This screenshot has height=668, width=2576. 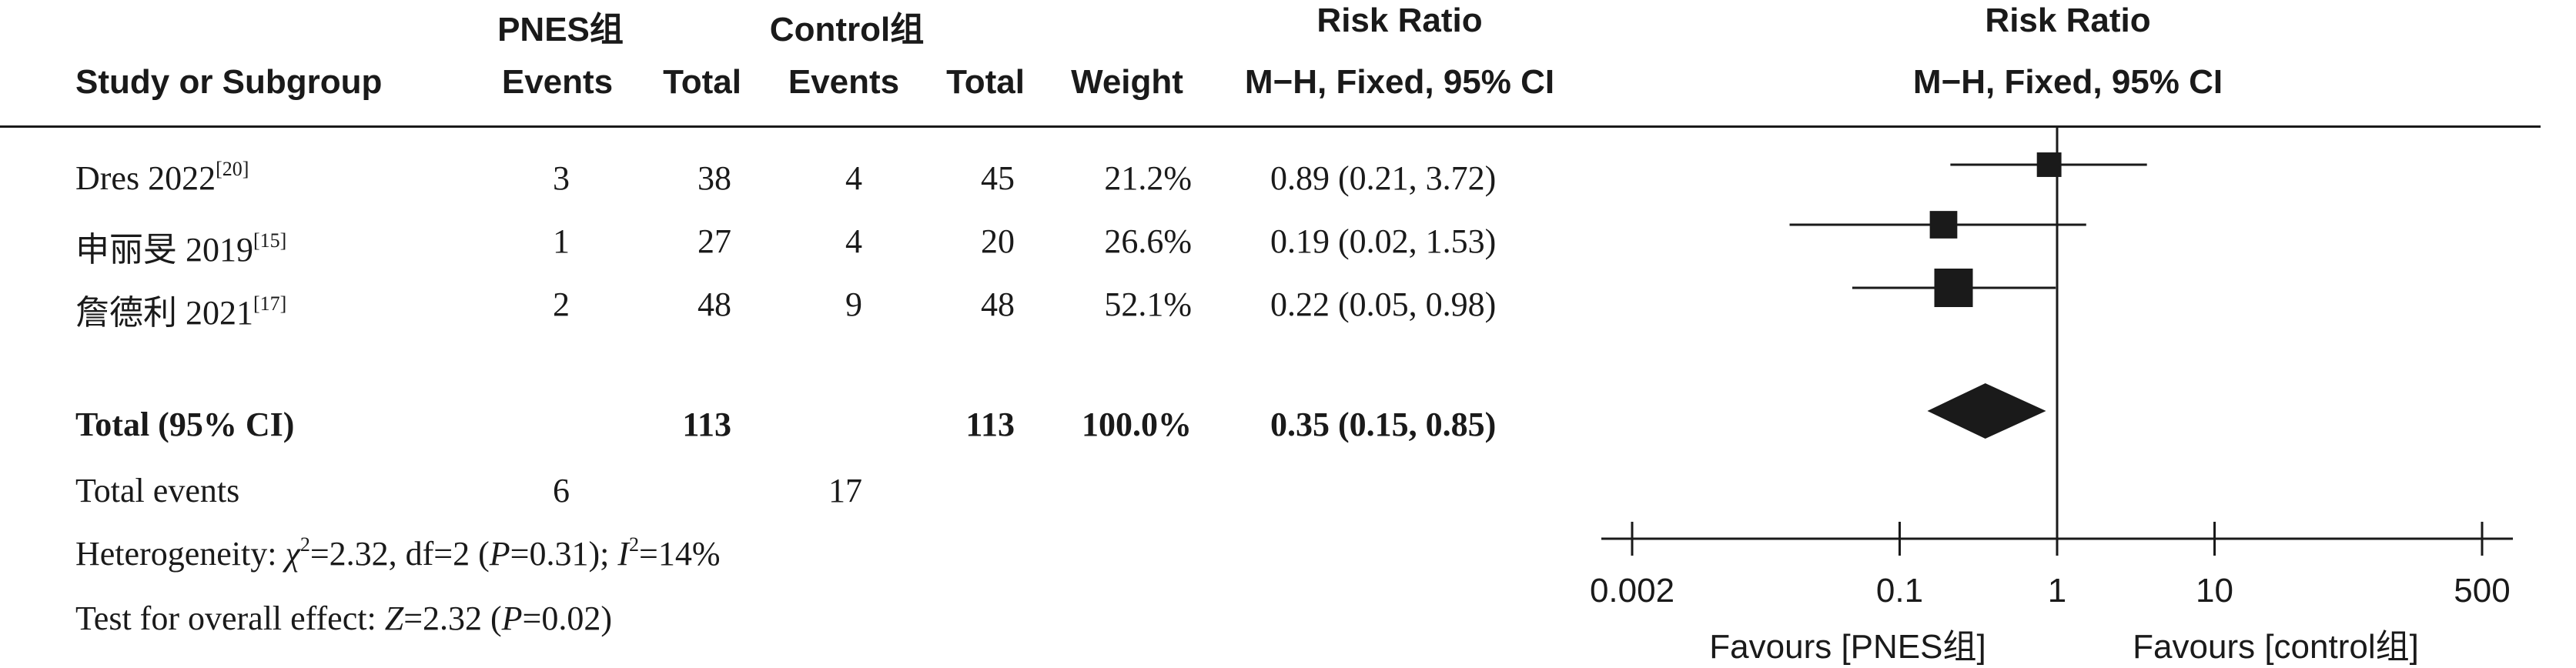 I want to click on study-column-header: Study or Subgroup, so click(x=229, y=82).